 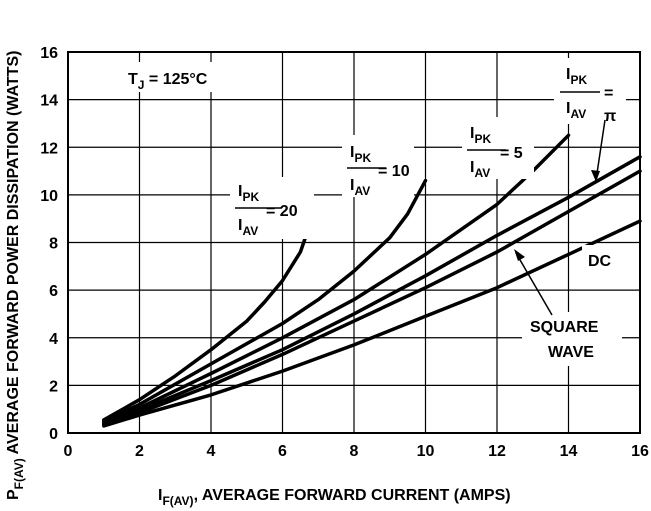 I want to click on ratio-10-numerator: IPK, so click(x=360, y=154).